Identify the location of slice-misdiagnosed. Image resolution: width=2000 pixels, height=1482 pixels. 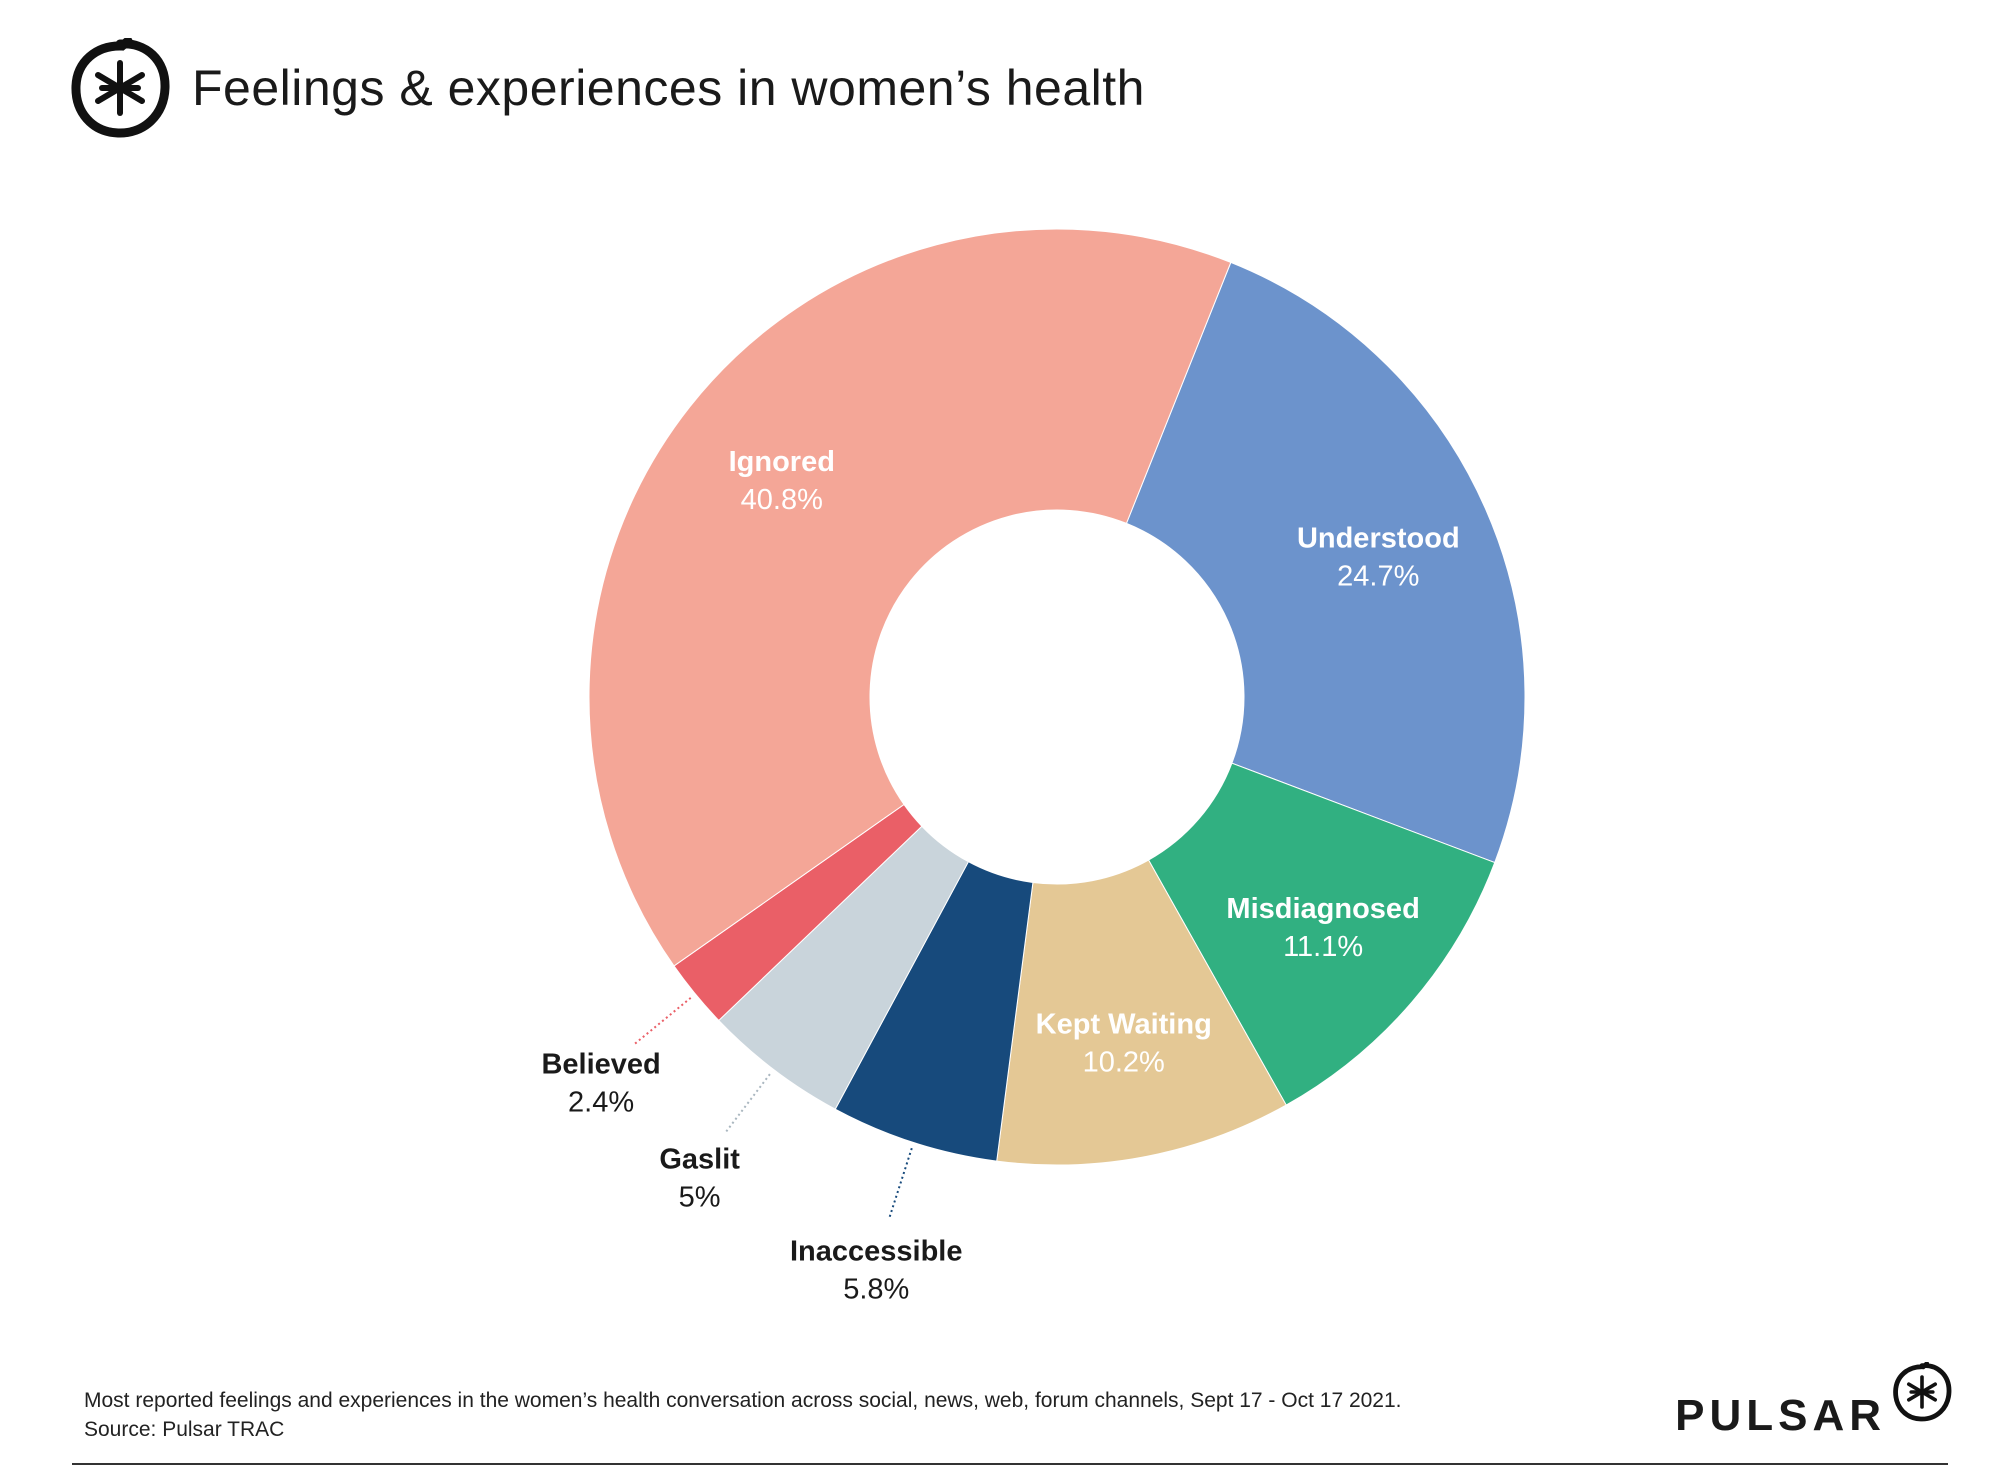
(1321, 934).